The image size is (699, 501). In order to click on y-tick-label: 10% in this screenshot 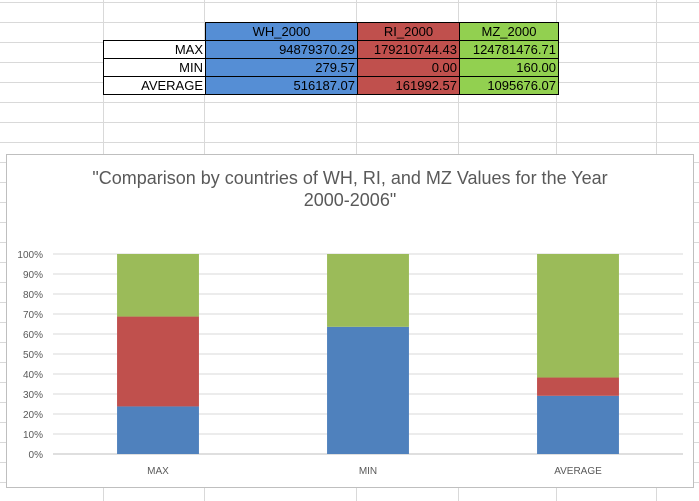, I will do `click(33, 435)`.